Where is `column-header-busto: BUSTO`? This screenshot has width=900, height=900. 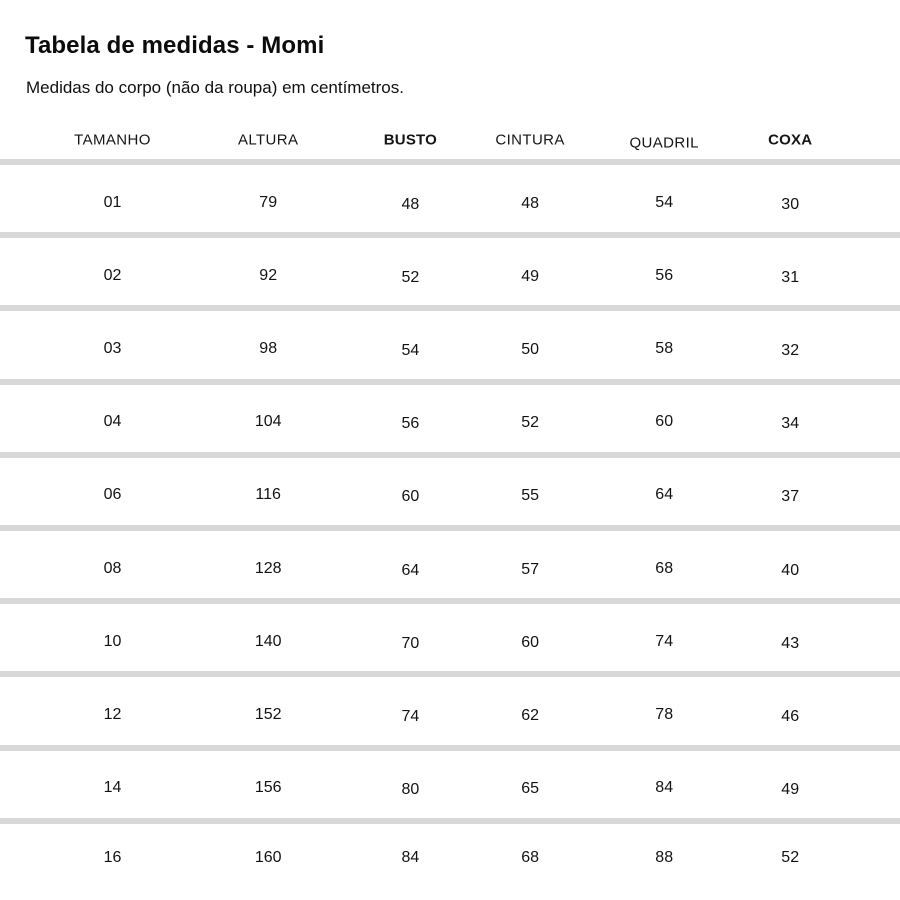 column-header-busto: BUSTO is located at coordinates (410, 139).